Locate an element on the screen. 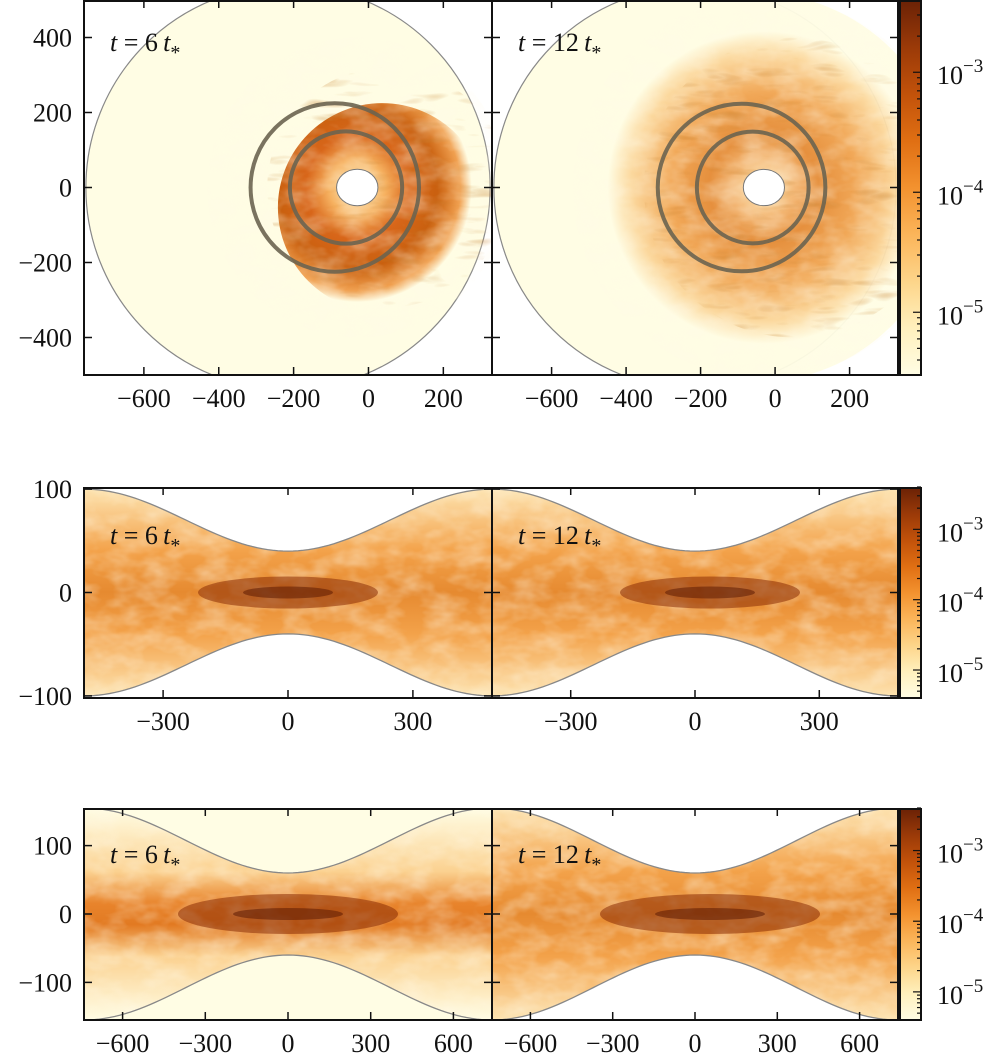 The width and height of the screenshot is (1000, 1059). y-tick-label: −200 is located at coordinates (45, 263).